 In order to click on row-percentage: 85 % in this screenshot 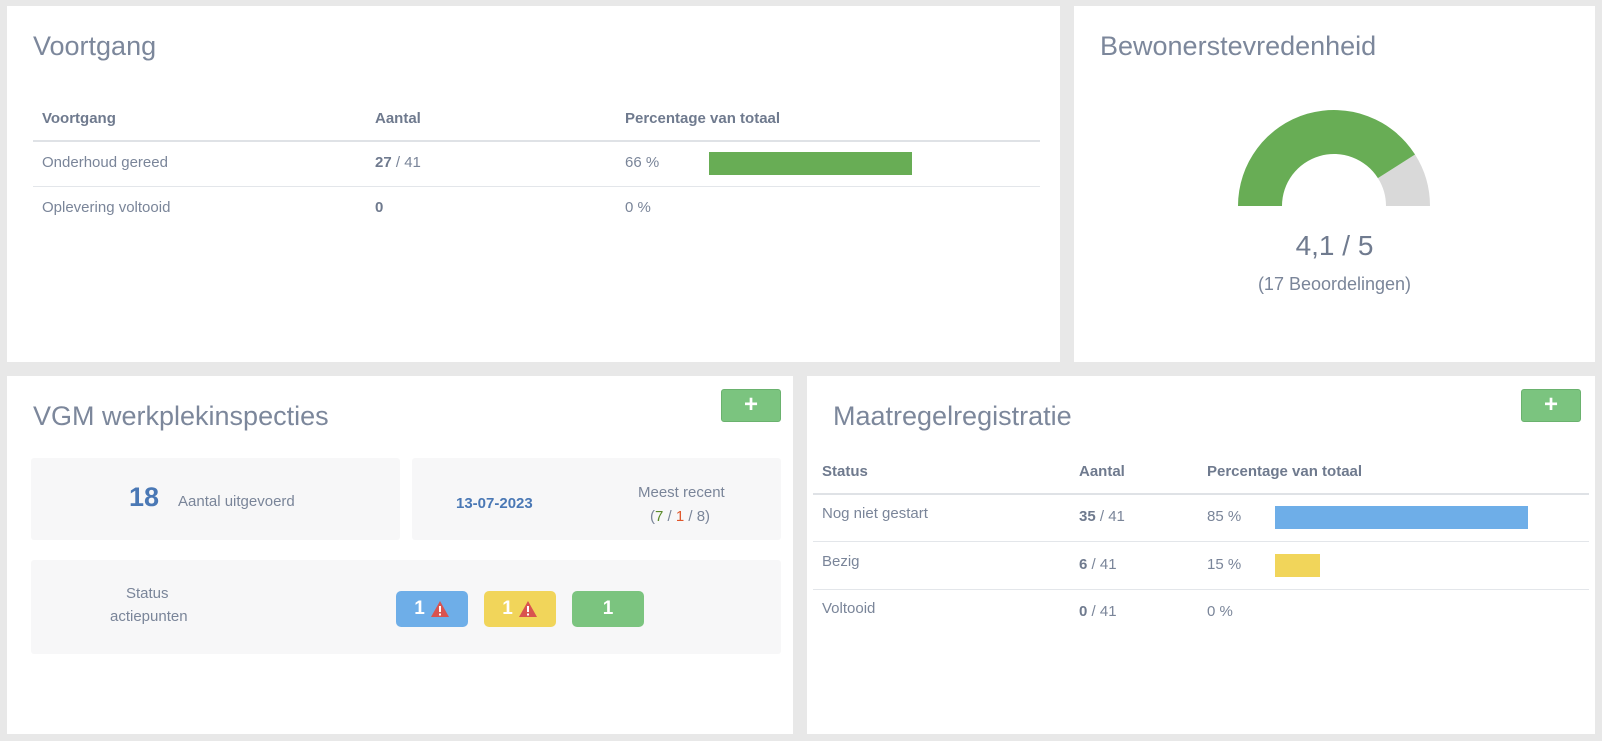, I will do `click(1224, 516)`.